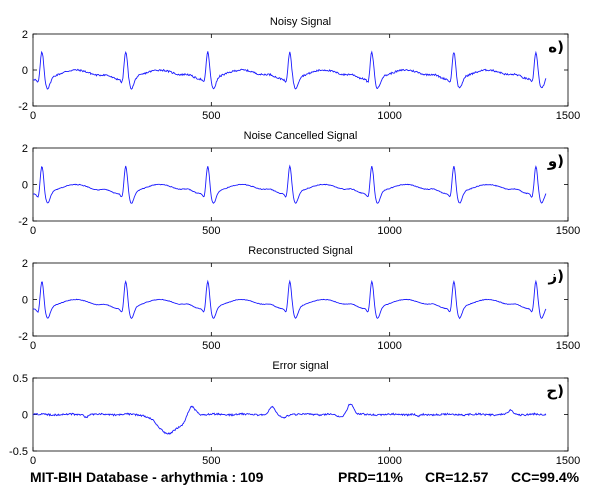 This screenshot has width=591, height=490. Describe the element at coordinates (545, 477) in the screenshot. I see `cc-value: CC=99.4%` at that location.